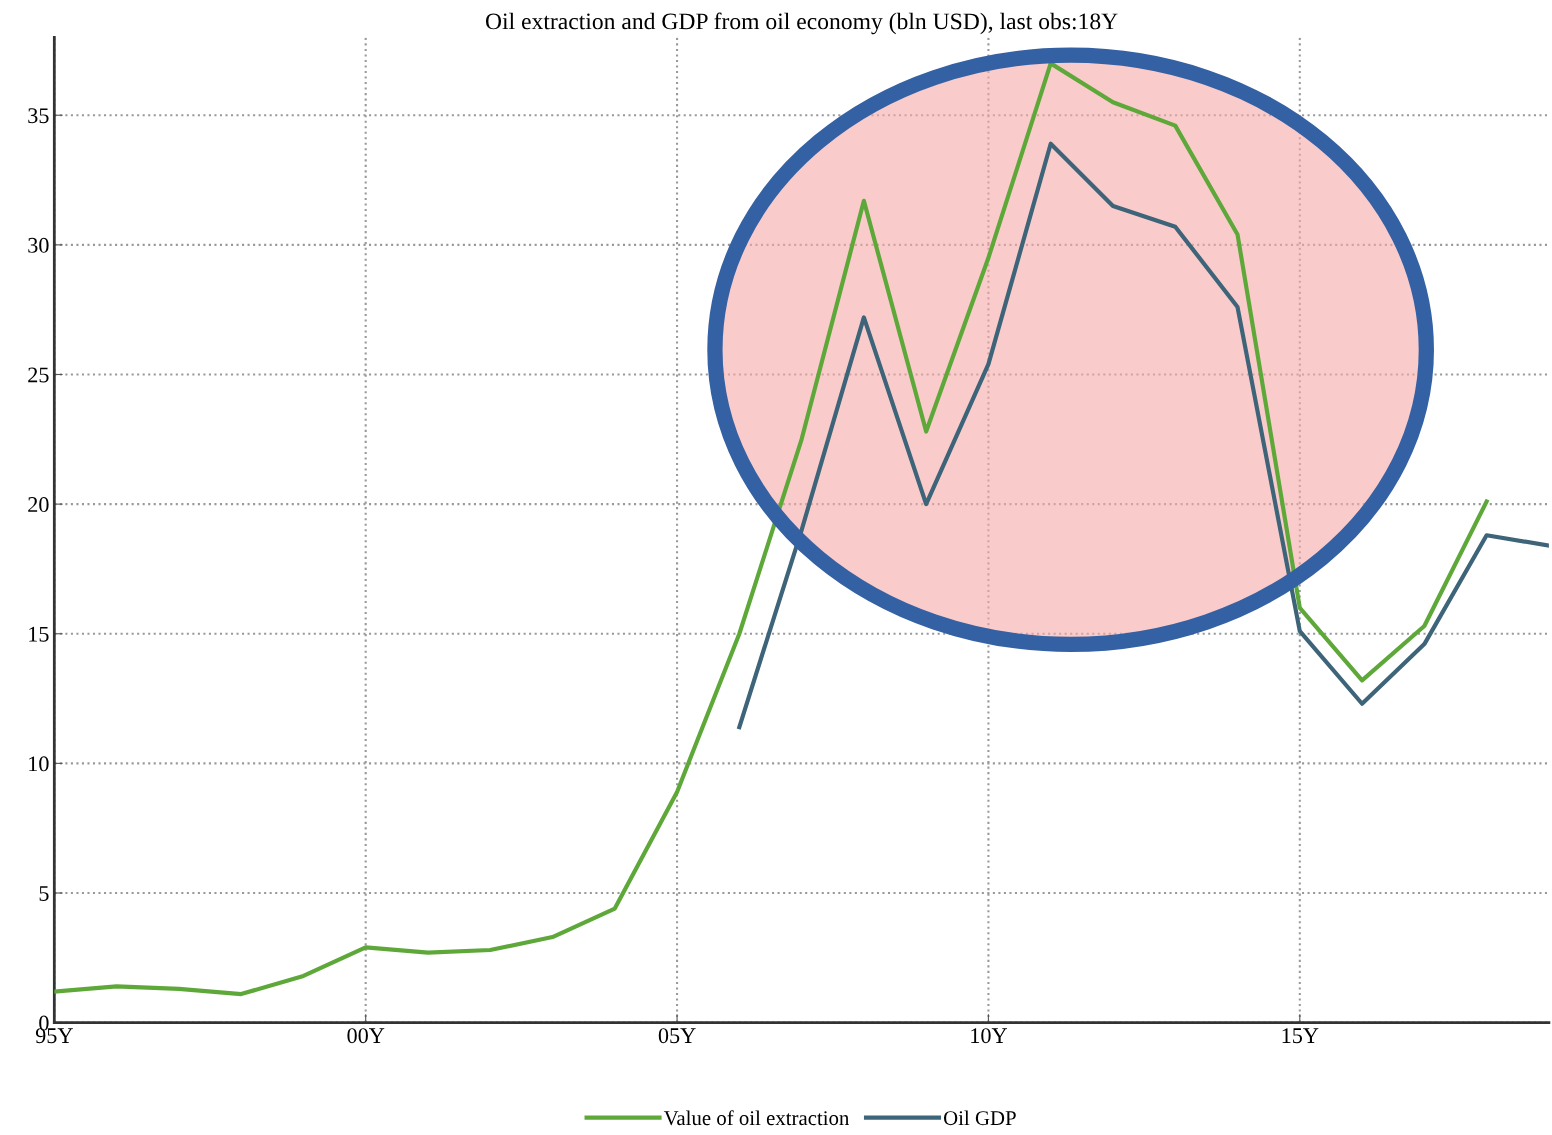 The width and height of the screenshot is (1552, 1135). I want to click on y-tick-label: 35, so click(38, 116).